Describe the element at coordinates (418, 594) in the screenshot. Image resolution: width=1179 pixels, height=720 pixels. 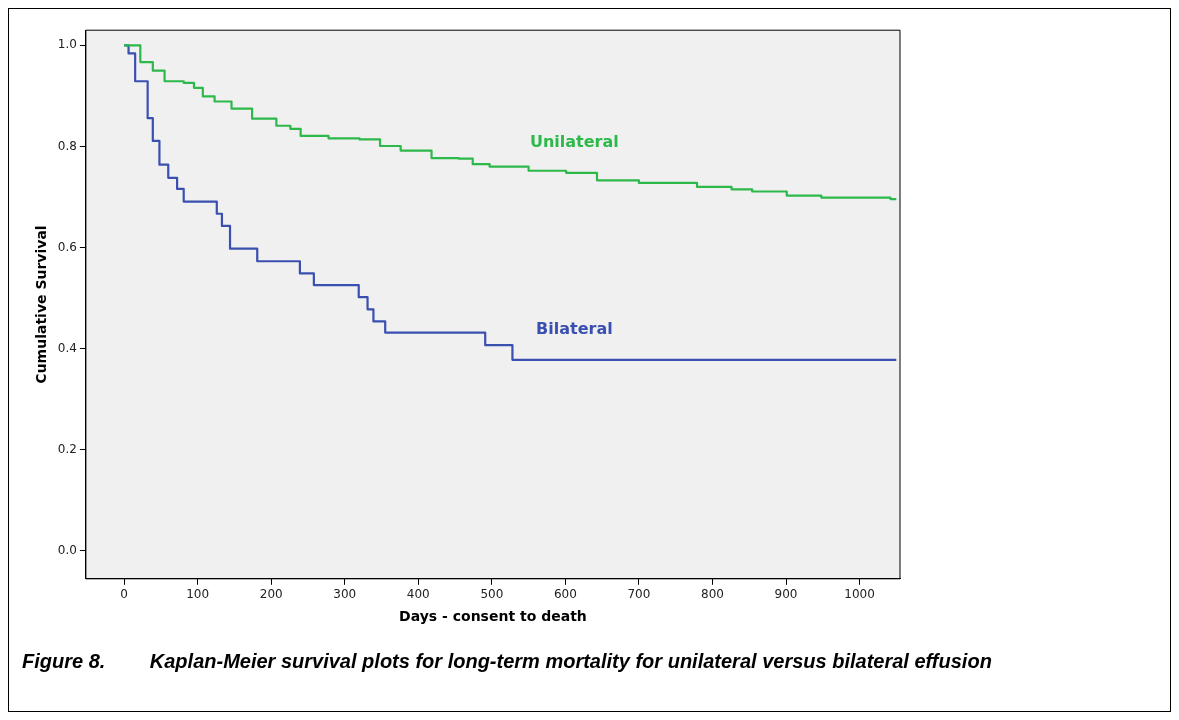
I see `x-tick-label: 400` at that location.